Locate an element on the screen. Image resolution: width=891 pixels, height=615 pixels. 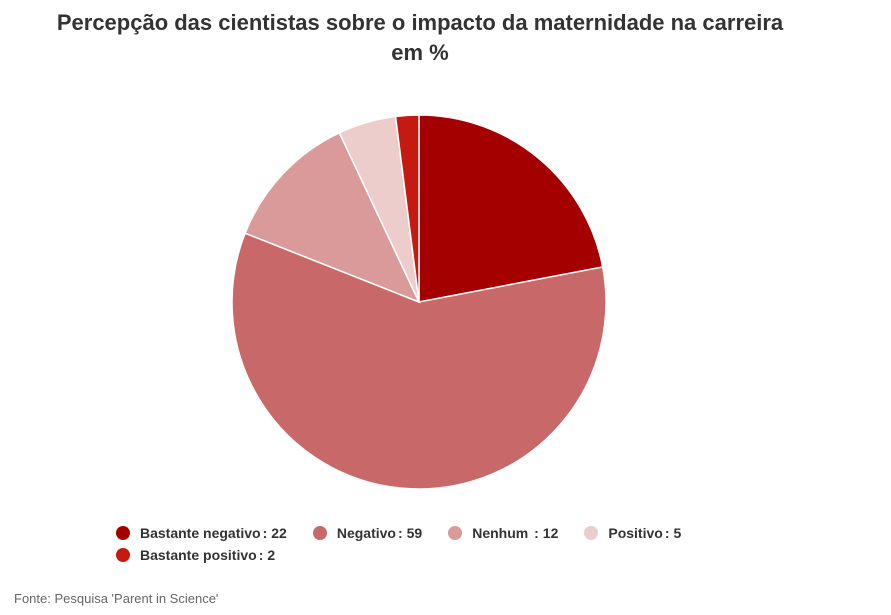
legend-item-1: Negativo:59 is located at coordinates (367, 533).